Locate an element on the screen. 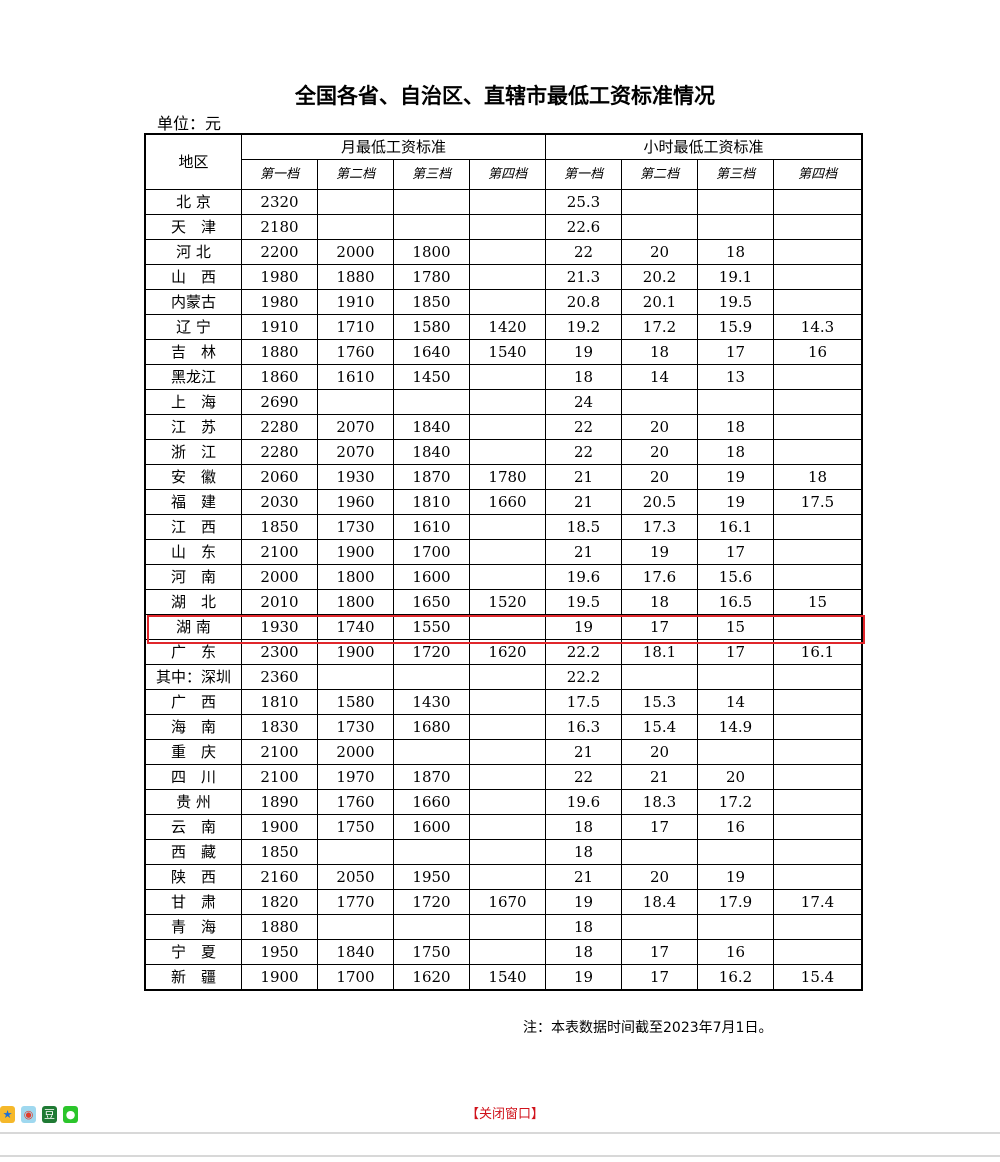 The width and height of the screenshot is (1000, 1162). region-cell: 山 东 is located at coordinates (193, 552).